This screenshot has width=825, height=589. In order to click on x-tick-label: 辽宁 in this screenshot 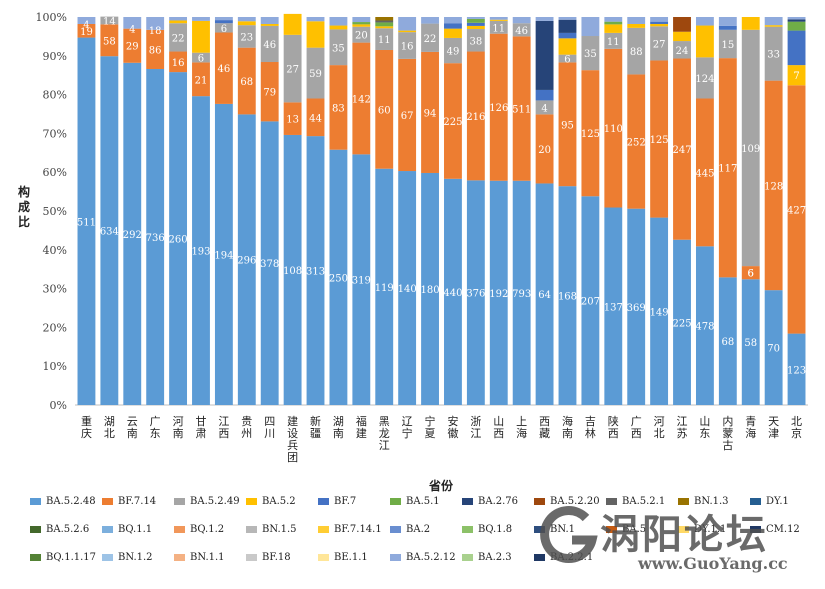, I will do `click(407, 427)`.